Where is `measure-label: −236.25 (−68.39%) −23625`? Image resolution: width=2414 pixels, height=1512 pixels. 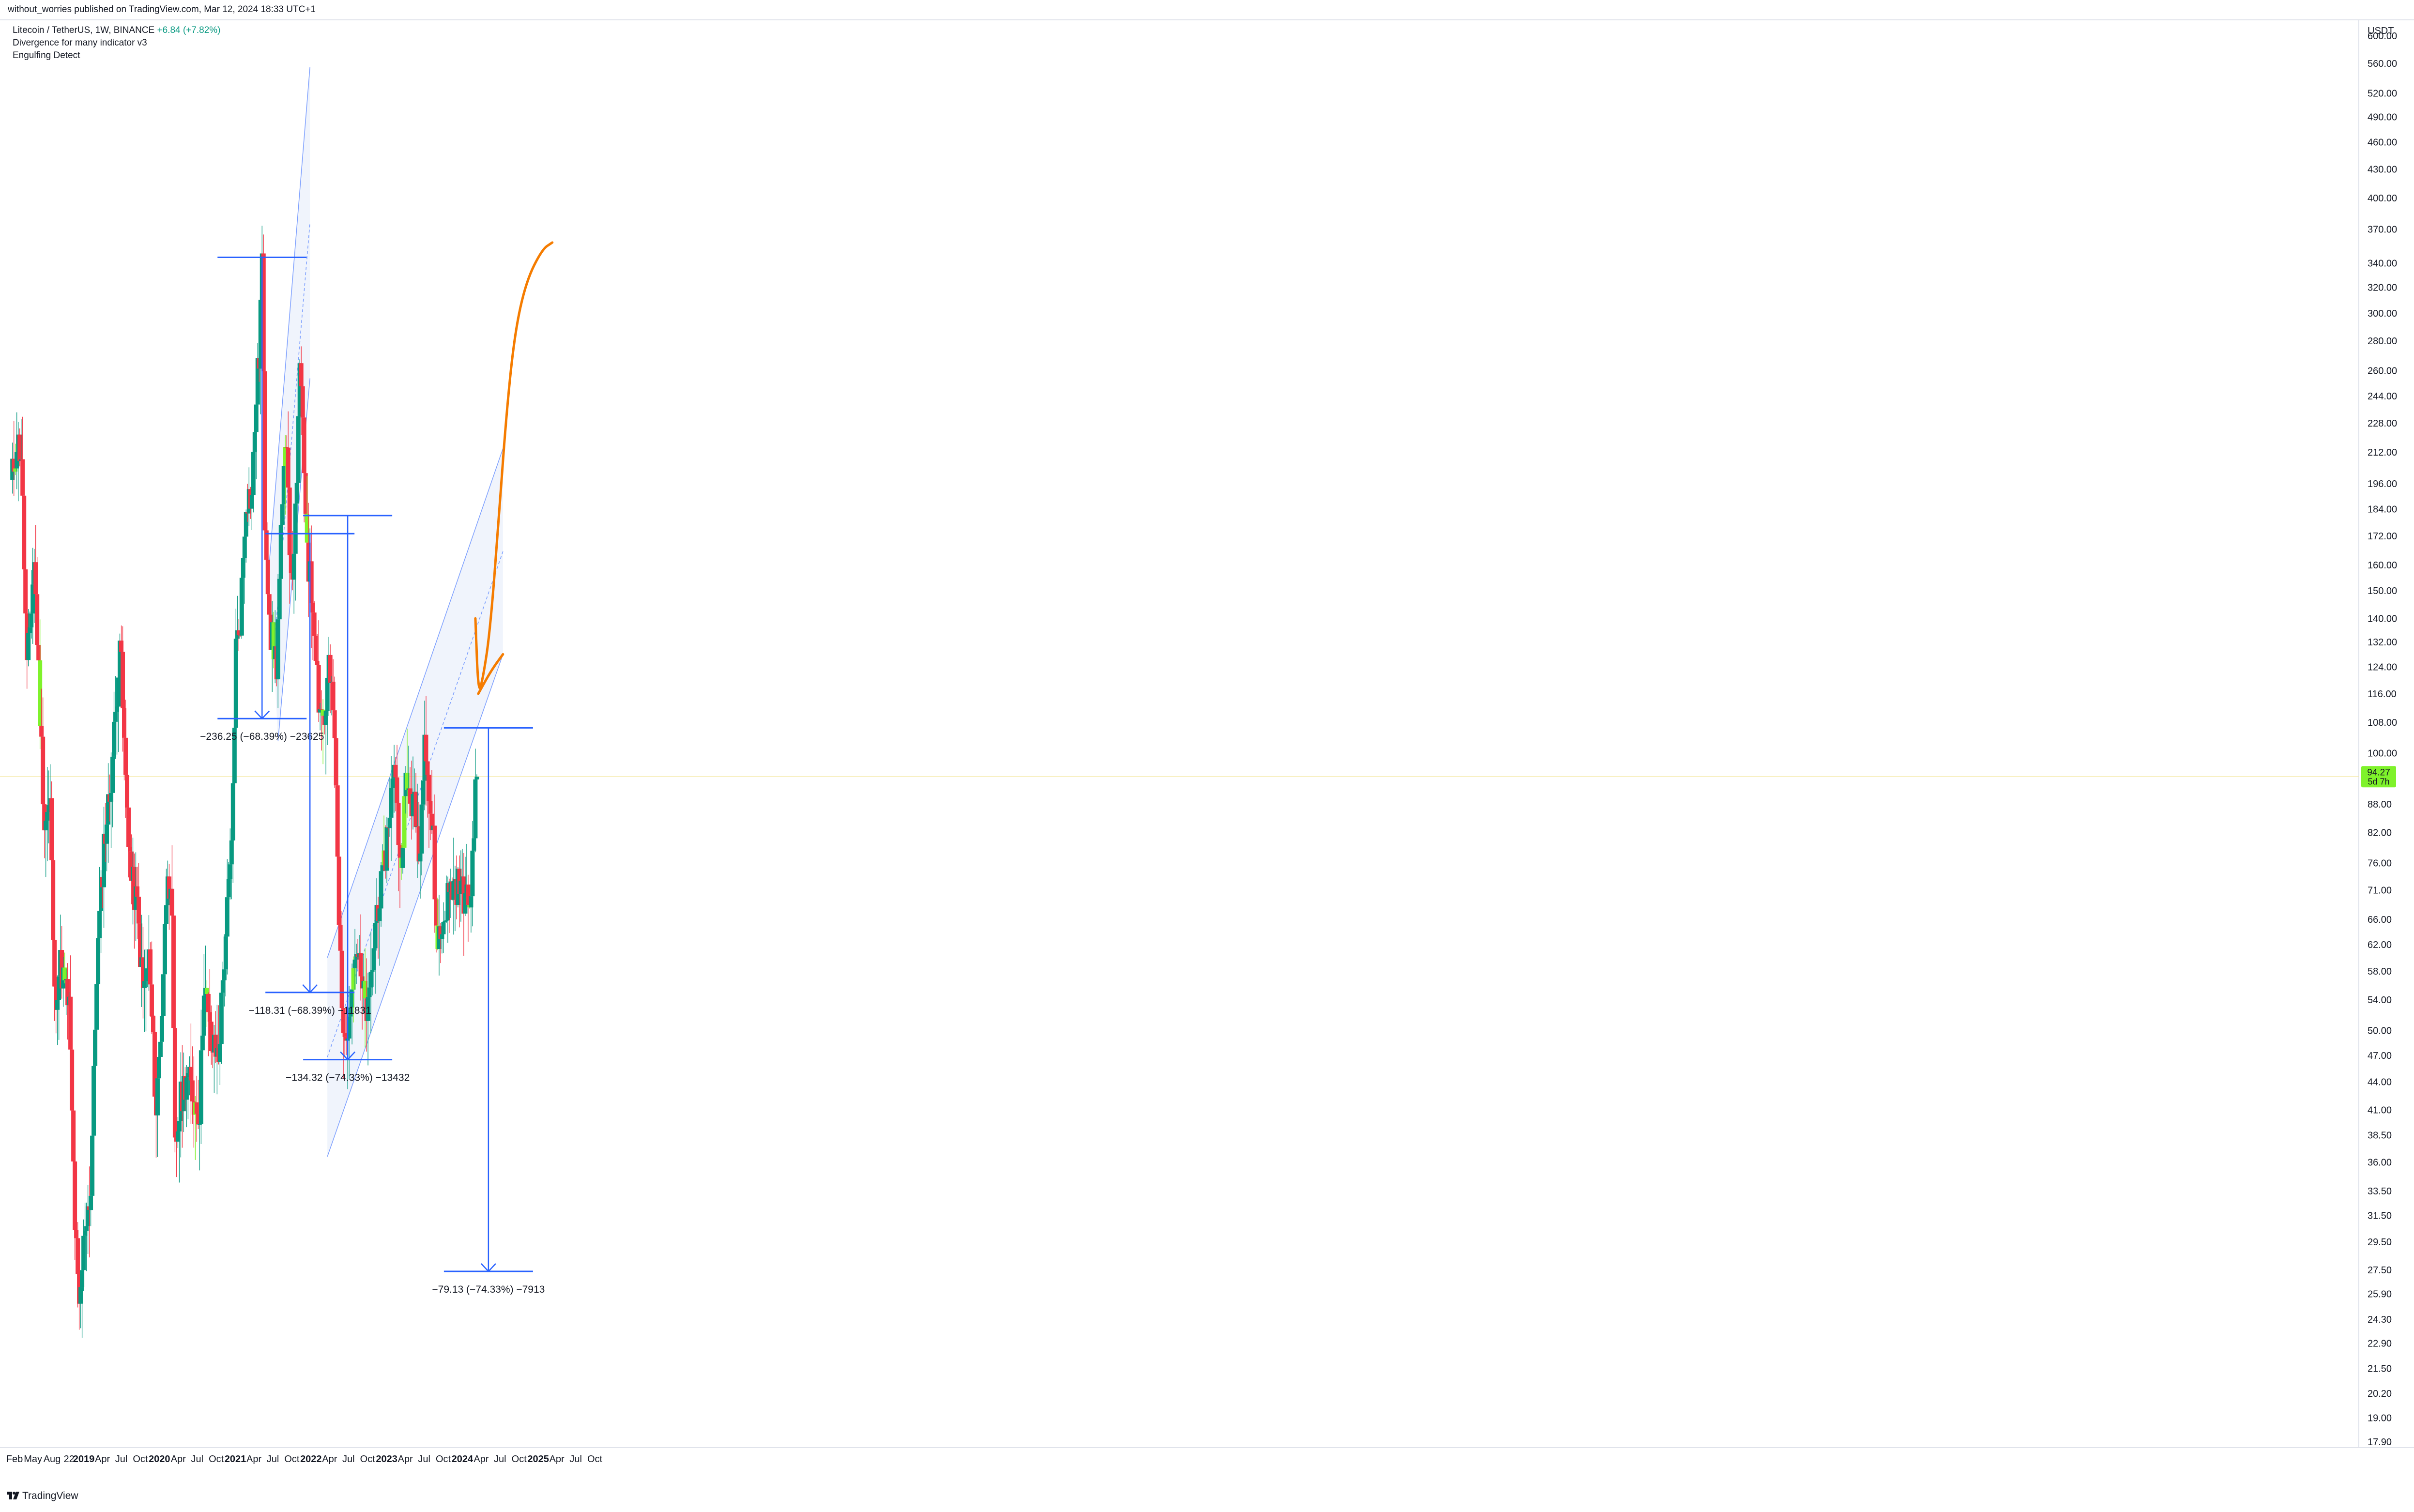 measure-label: −236.25 (−68.39%) −23625 is located at coordinates (262, 737).